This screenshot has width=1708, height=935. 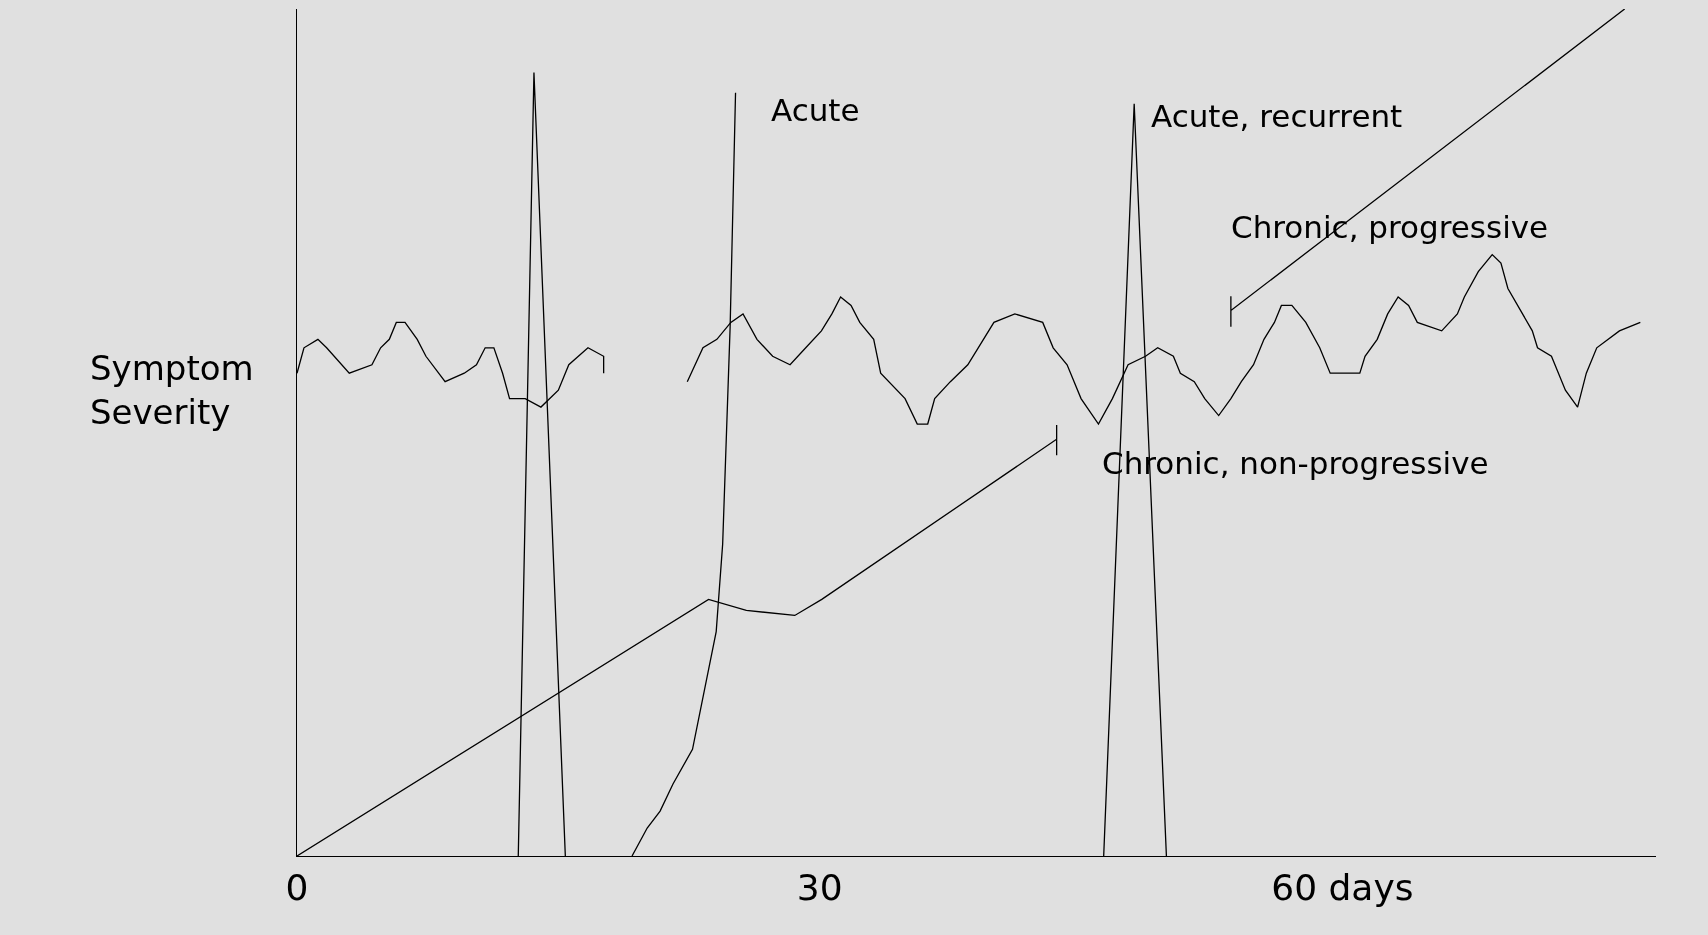 What do you see at coordinates (819, 888) in the screenshot?
I see `x-tick-label: 30` at bounding box center [819, 888].